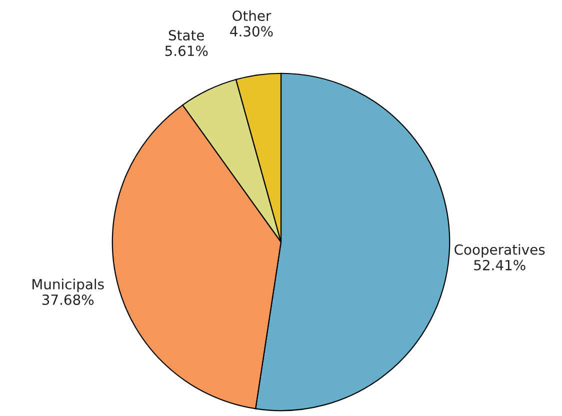 The height and width of the screenshot is (416, 562). Describe the element at coordinates (500, 265) in the screenshot. I see `data-label: 52.41%` at that location.